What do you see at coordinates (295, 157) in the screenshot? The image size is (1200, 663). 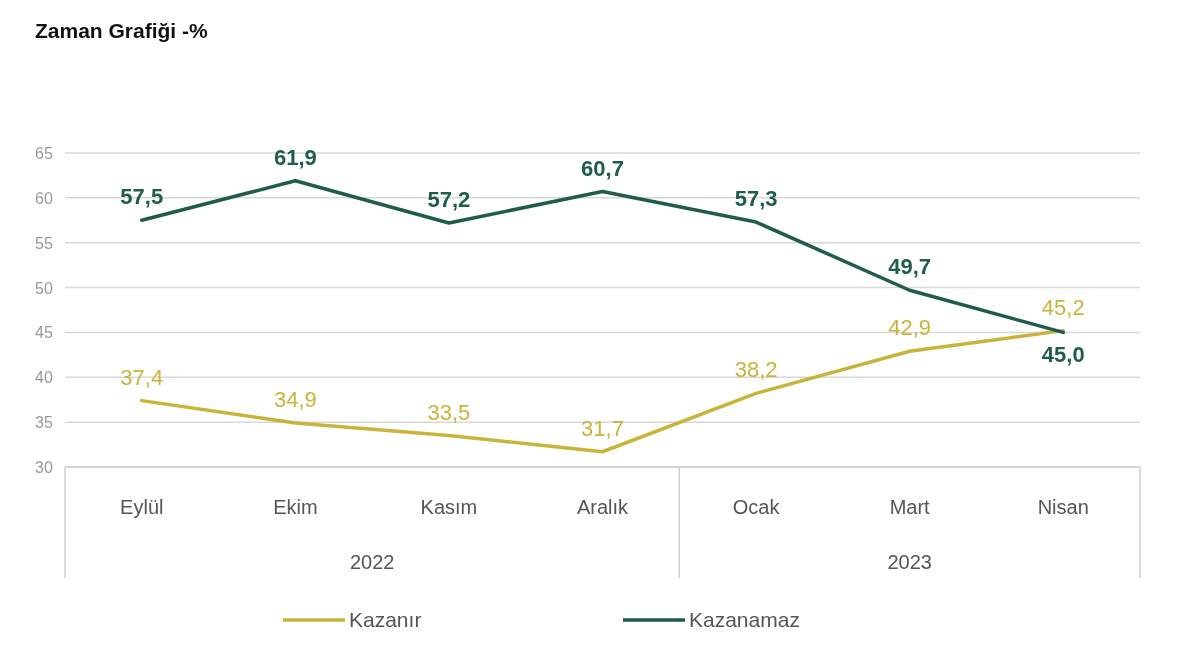 I see `data-label: 61,9` at bounding box center [295, 157].